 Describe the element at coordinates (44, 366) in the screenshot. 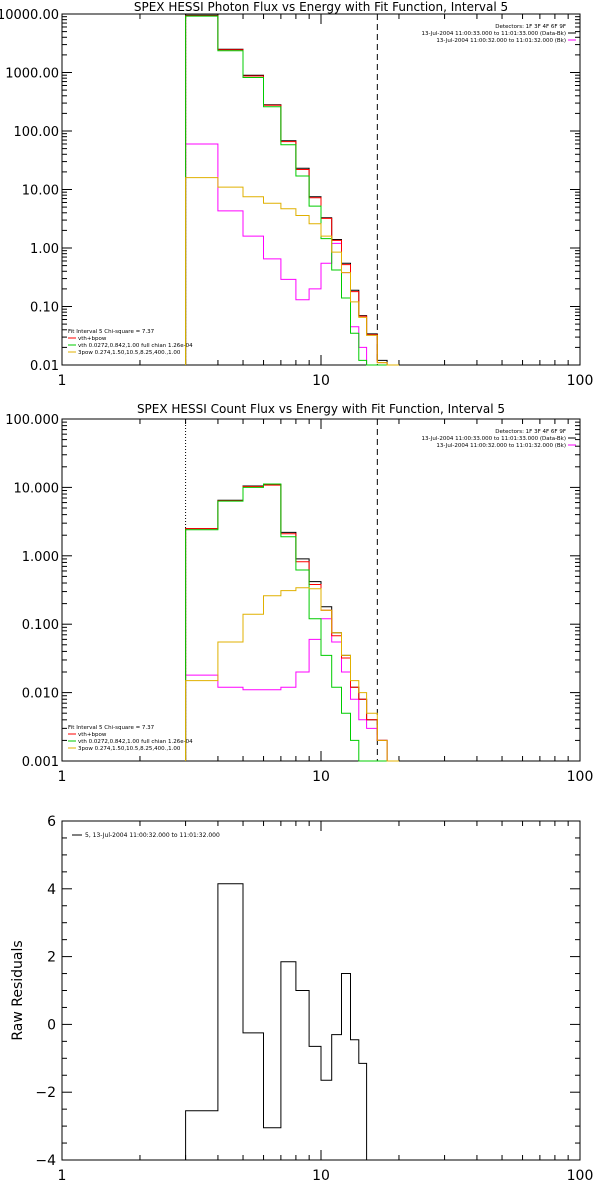

I see `y-tick-label: 0.01` at that location.